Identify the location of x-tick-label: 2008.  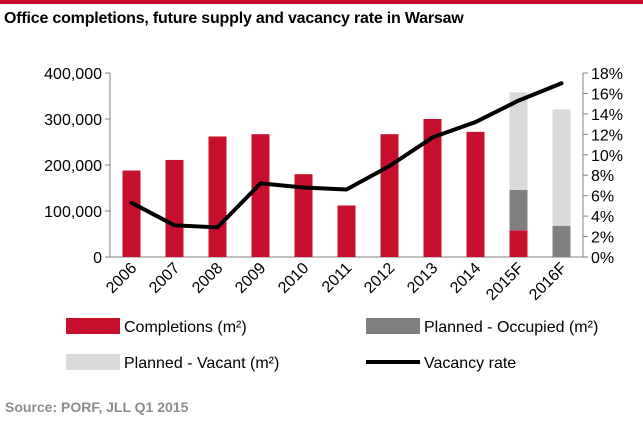
(207, 278).